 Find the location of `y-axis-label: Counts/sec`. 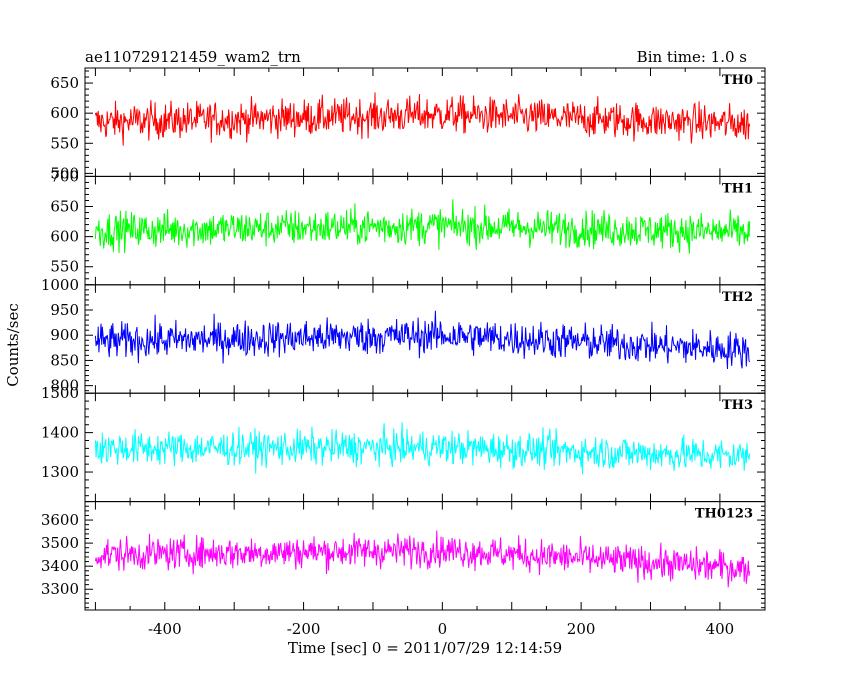

y-axis-label: Counts/sec is located at coordinates (13, 345).